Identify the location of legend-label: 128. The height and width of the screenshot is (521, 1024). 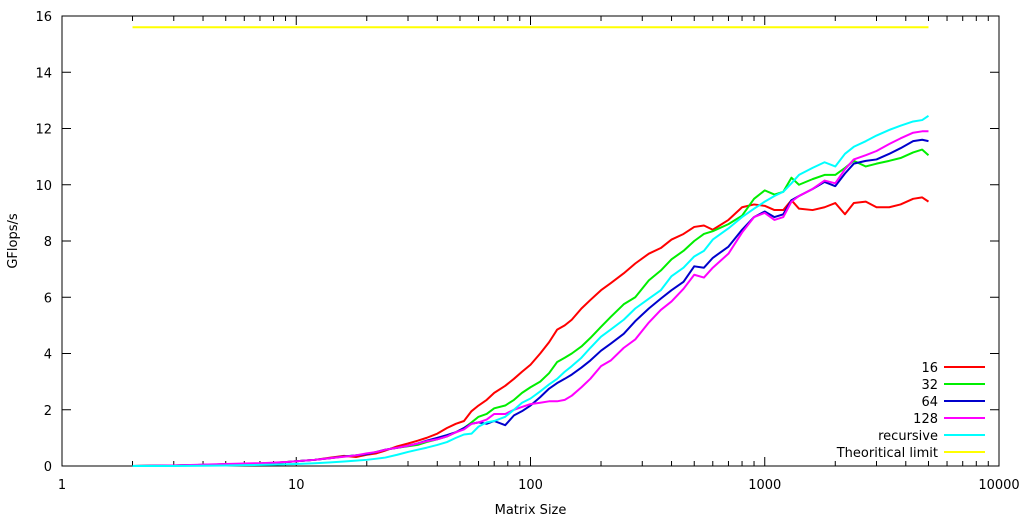
(925, 419).